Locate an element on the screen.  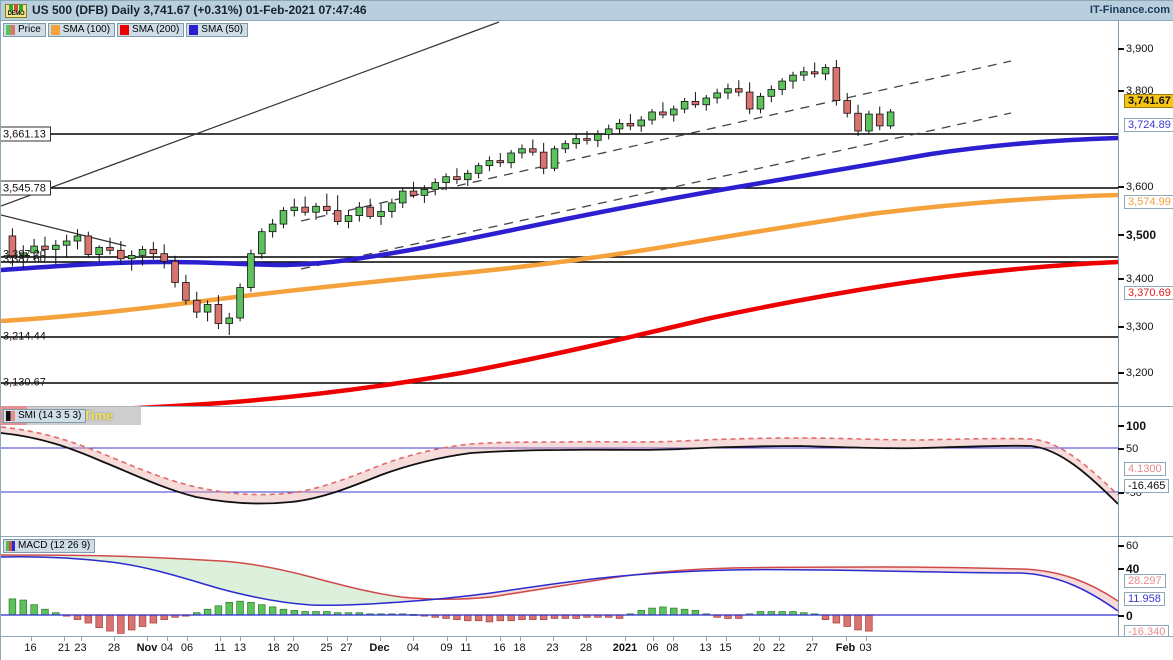
date-label: 11 is located at coordinates (466, 648).